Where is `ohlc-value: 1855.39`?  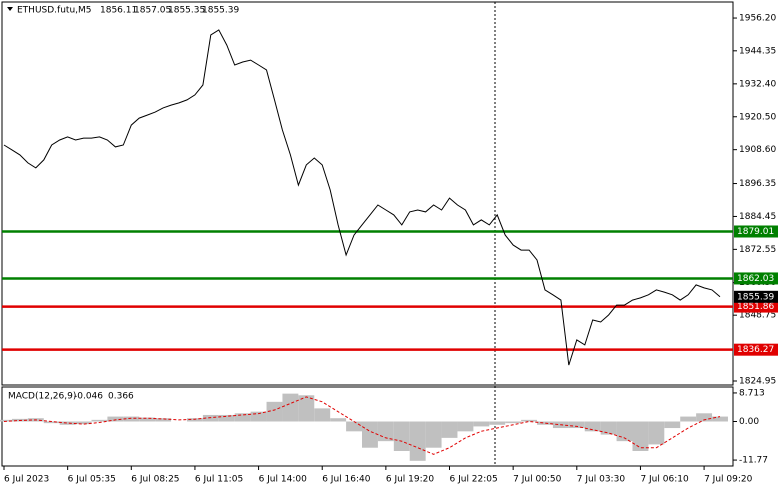
ohlc-value: 1855.39 is located at coordinates (220, 11).